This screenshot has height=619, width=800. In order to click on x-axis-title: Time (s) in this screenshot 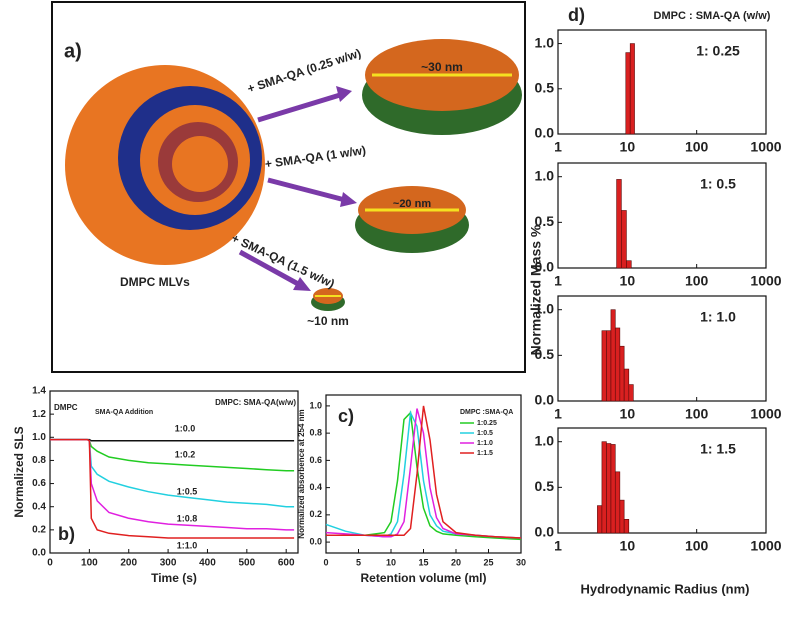, I will do `click(174, 578)`.